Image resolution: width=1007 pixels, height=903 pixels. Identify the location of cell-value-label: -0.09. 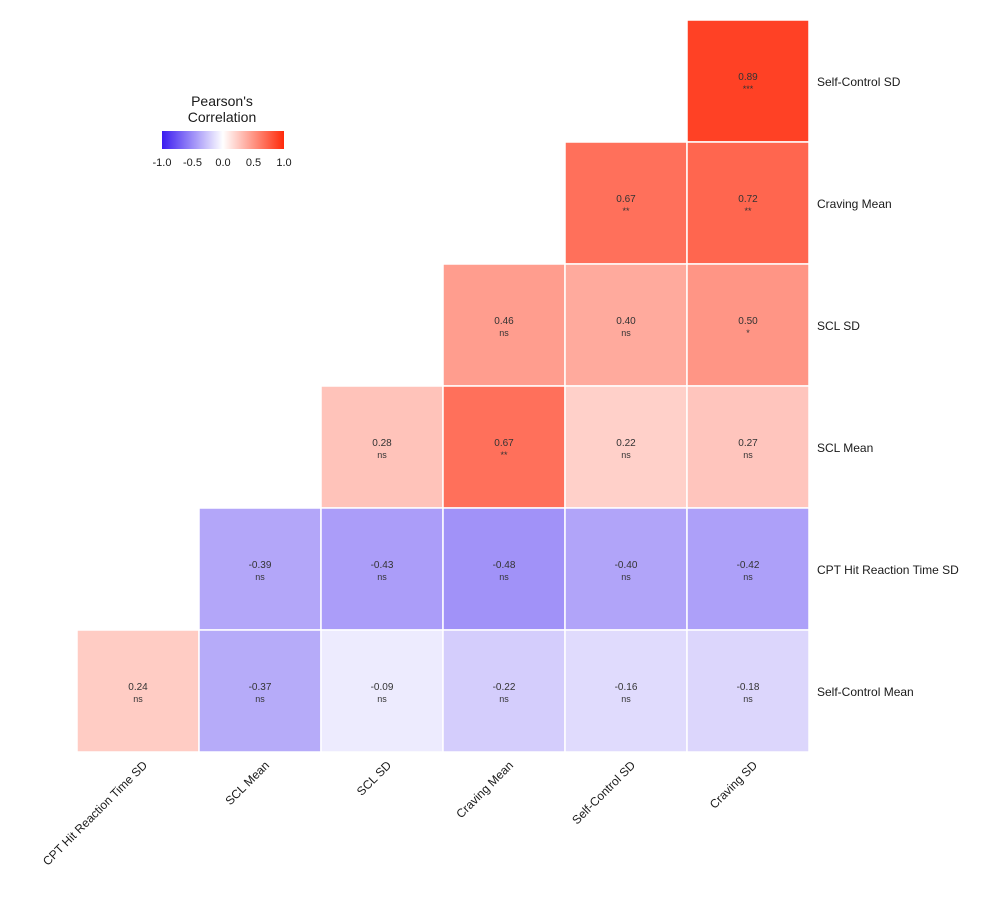
(382, 687).